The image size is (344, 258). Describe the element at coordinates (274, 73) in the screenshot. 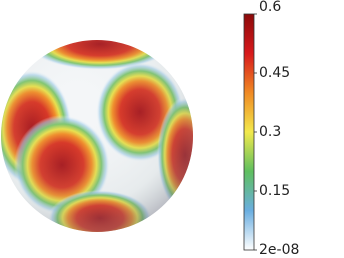

I see `colorbar-tick-label: 0.45` at that location.